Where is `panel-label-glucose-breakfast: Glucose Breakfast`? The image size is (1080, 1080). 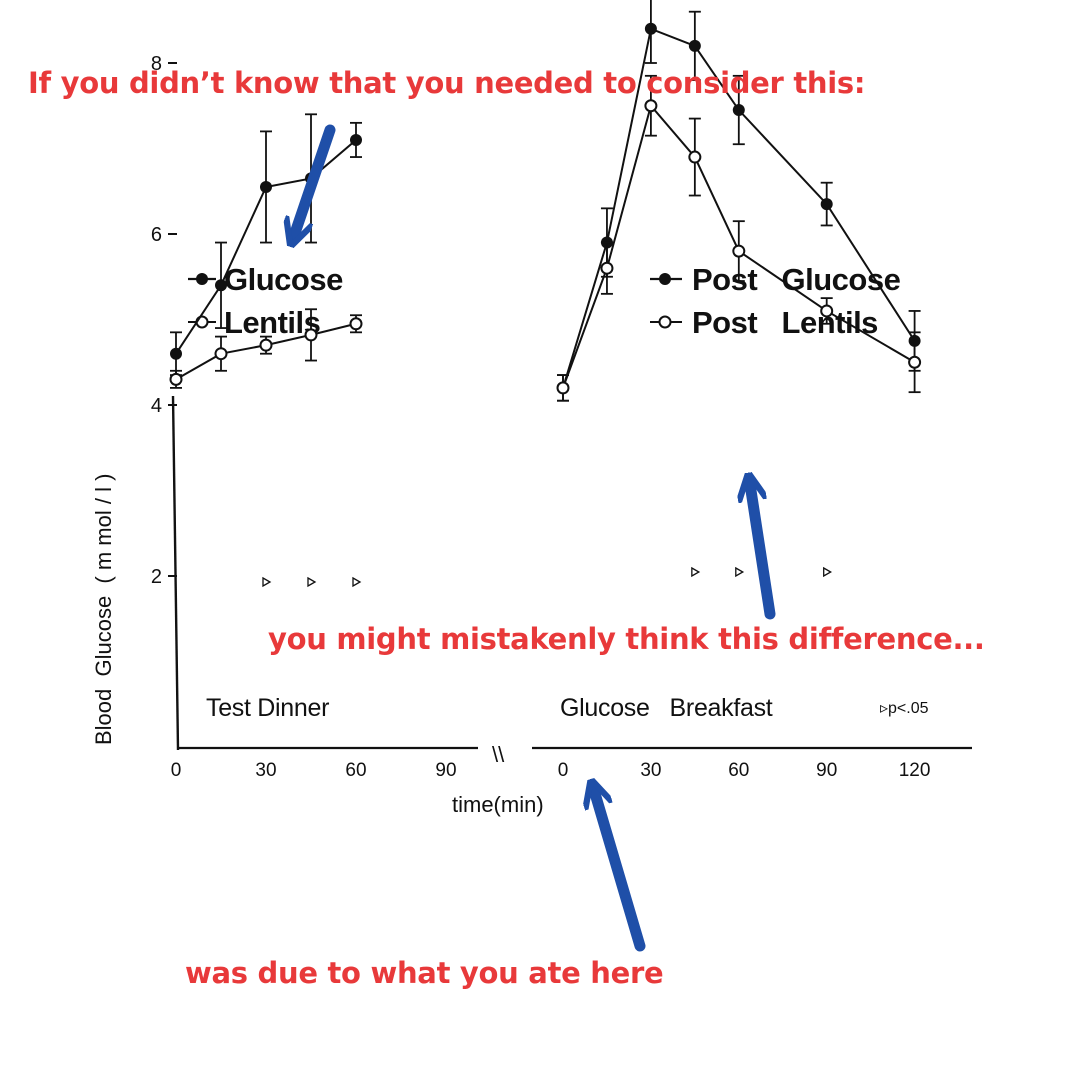 panel-label-glucose-breakfast: Glucose Breakfast is located at coordinates (666, 708).